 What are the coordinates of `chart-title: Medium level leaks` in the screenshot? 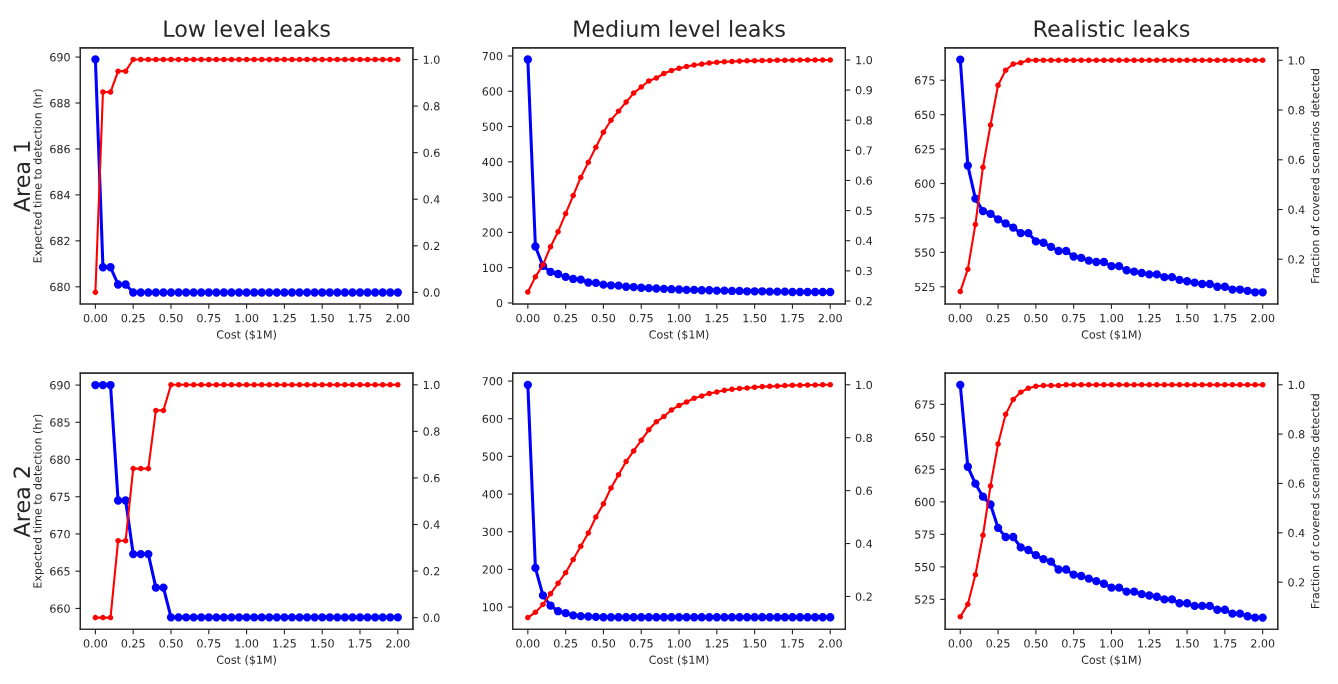 It's located at (679, 28).